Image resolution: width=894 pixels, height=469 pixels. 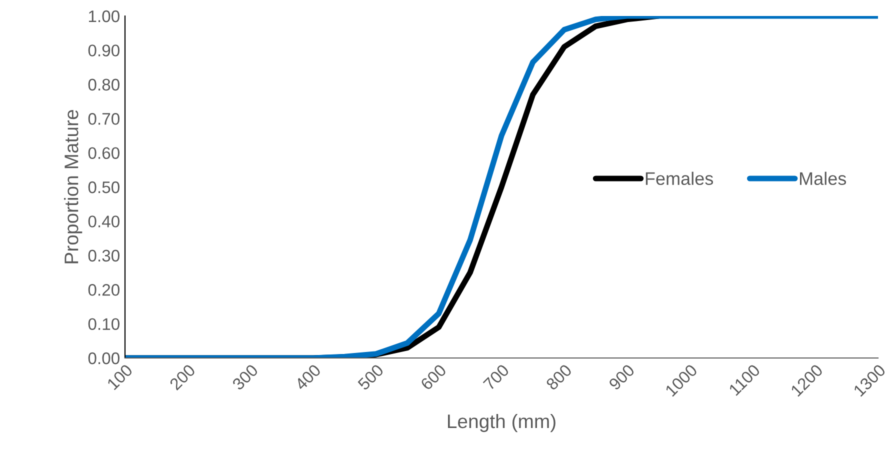 I want to click on x-axis-title: Length (mm), so click(x=502, y=423).